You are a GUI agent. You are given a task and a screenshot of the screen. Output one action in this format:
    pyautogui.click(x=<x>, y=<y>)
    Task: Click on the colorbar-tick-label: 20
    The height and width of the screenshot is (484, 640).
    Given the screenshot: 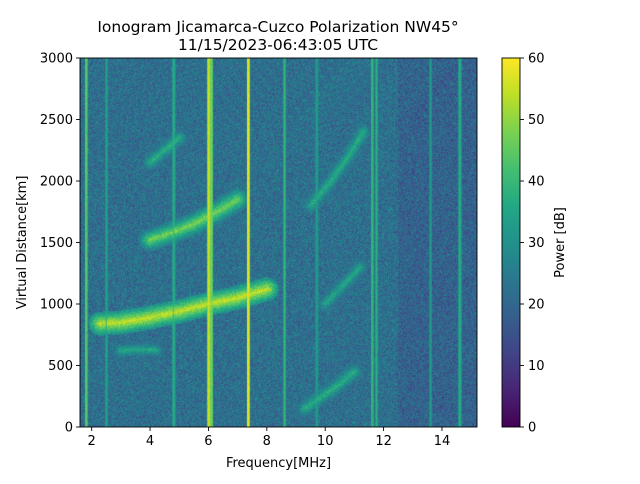 What is the action you would take?
    pyautogui.click(x=536, y=305)
    